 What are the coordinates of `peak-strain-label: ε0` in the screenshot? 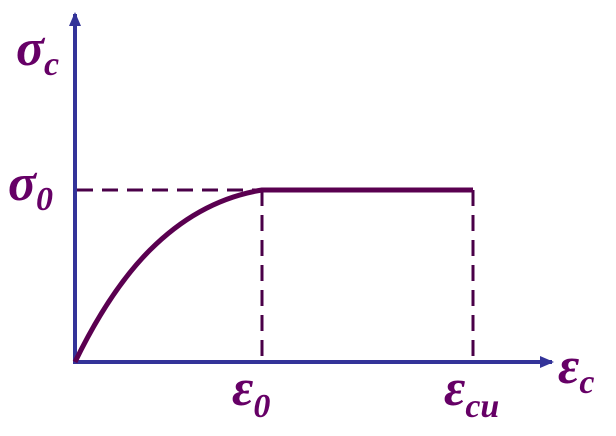 It's located at (251, 392).